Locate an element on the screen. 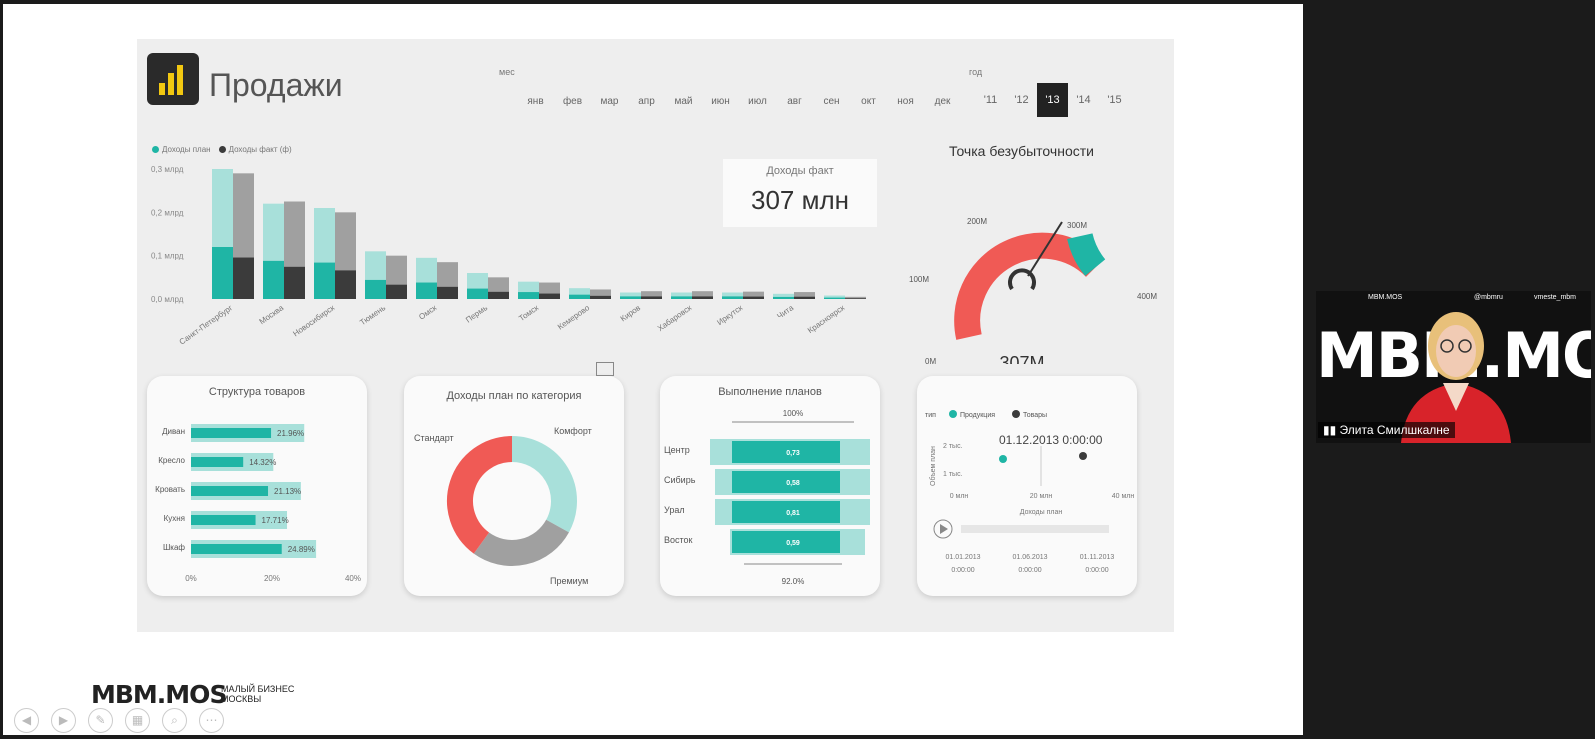 The image size is (1595, 739). expand-icon is located at coordinates (605, 369).